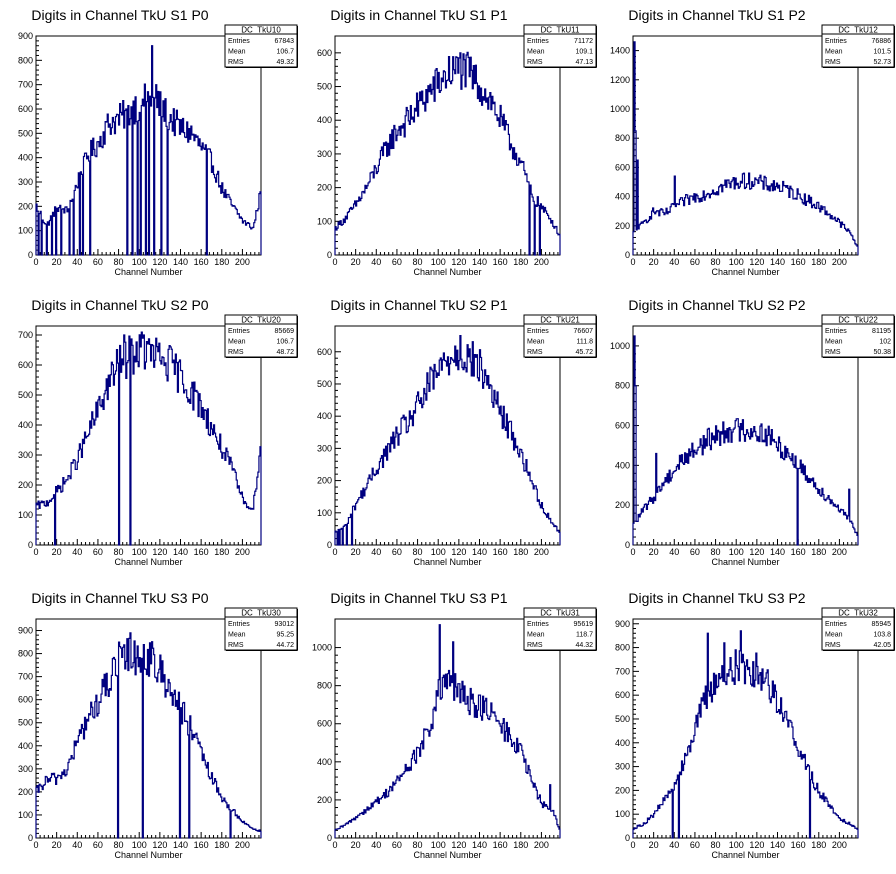  What do you see at coordinates (25, 654) in the screenshot?
I see `y-tick-label: 800` at bounding box center [25, 654].